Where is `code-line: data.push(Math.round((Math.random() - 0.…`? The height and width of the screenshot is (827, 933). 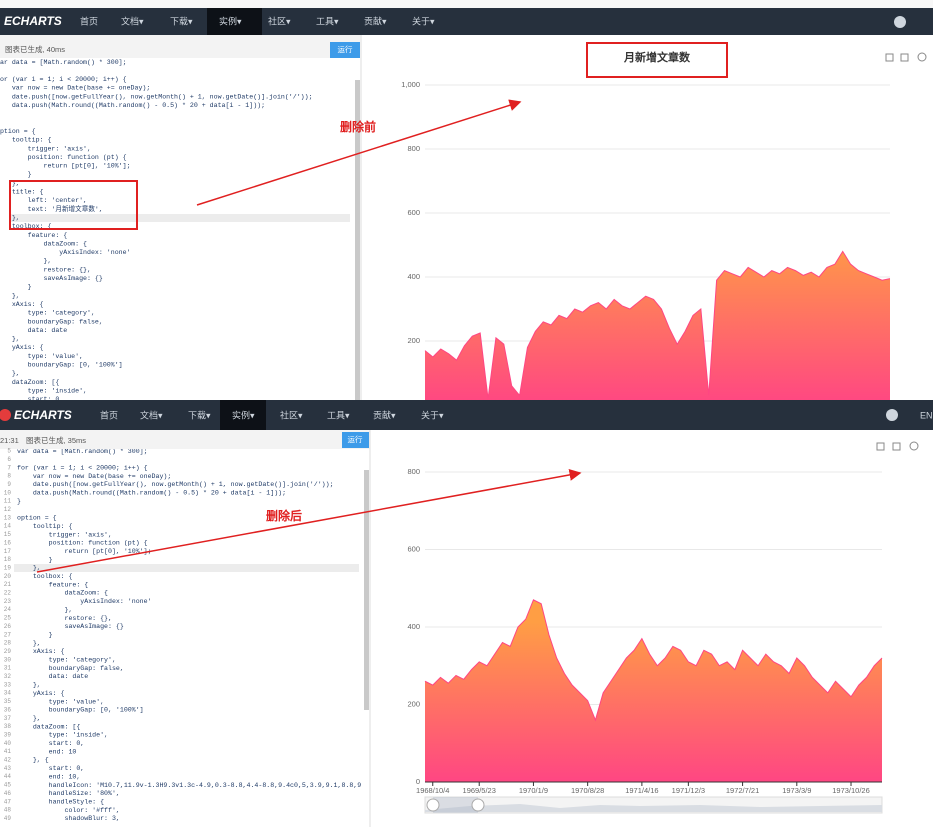 code-line: data.push(Math.round((Math.random() - 0.… is located at coordinates (151, 493).